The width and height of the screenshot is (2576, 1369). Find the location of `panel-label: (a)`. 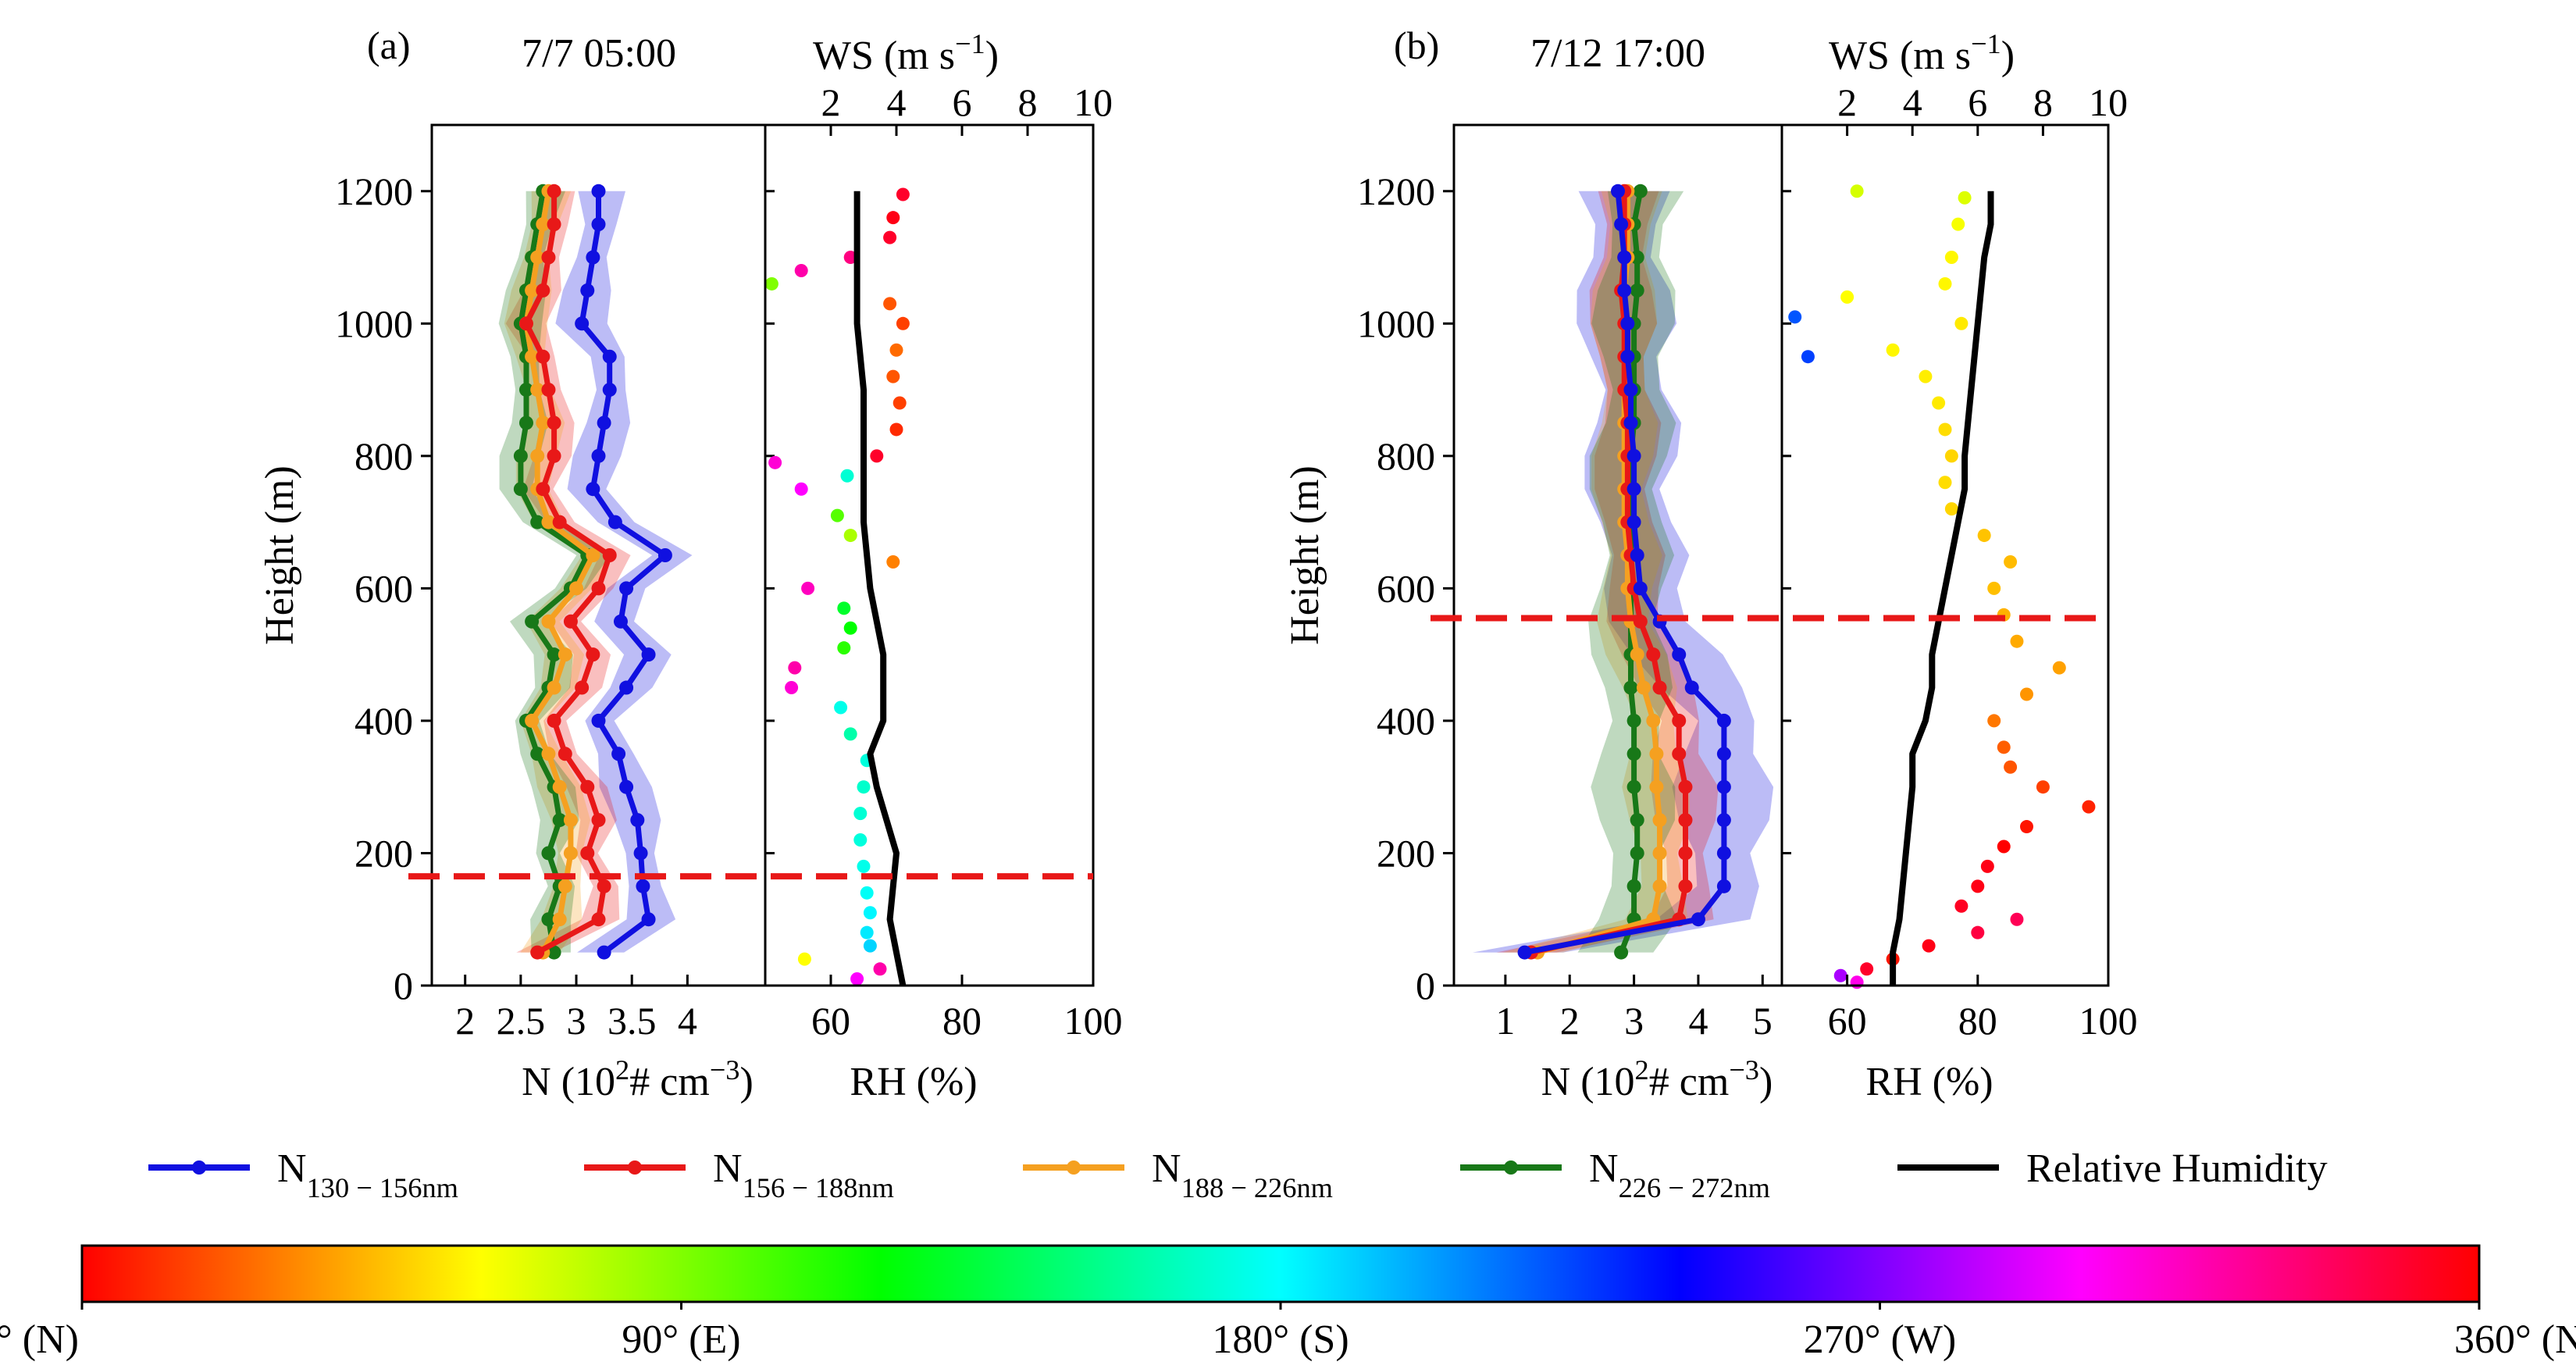

panel-label: (a) is located at coordinates (389, 45).